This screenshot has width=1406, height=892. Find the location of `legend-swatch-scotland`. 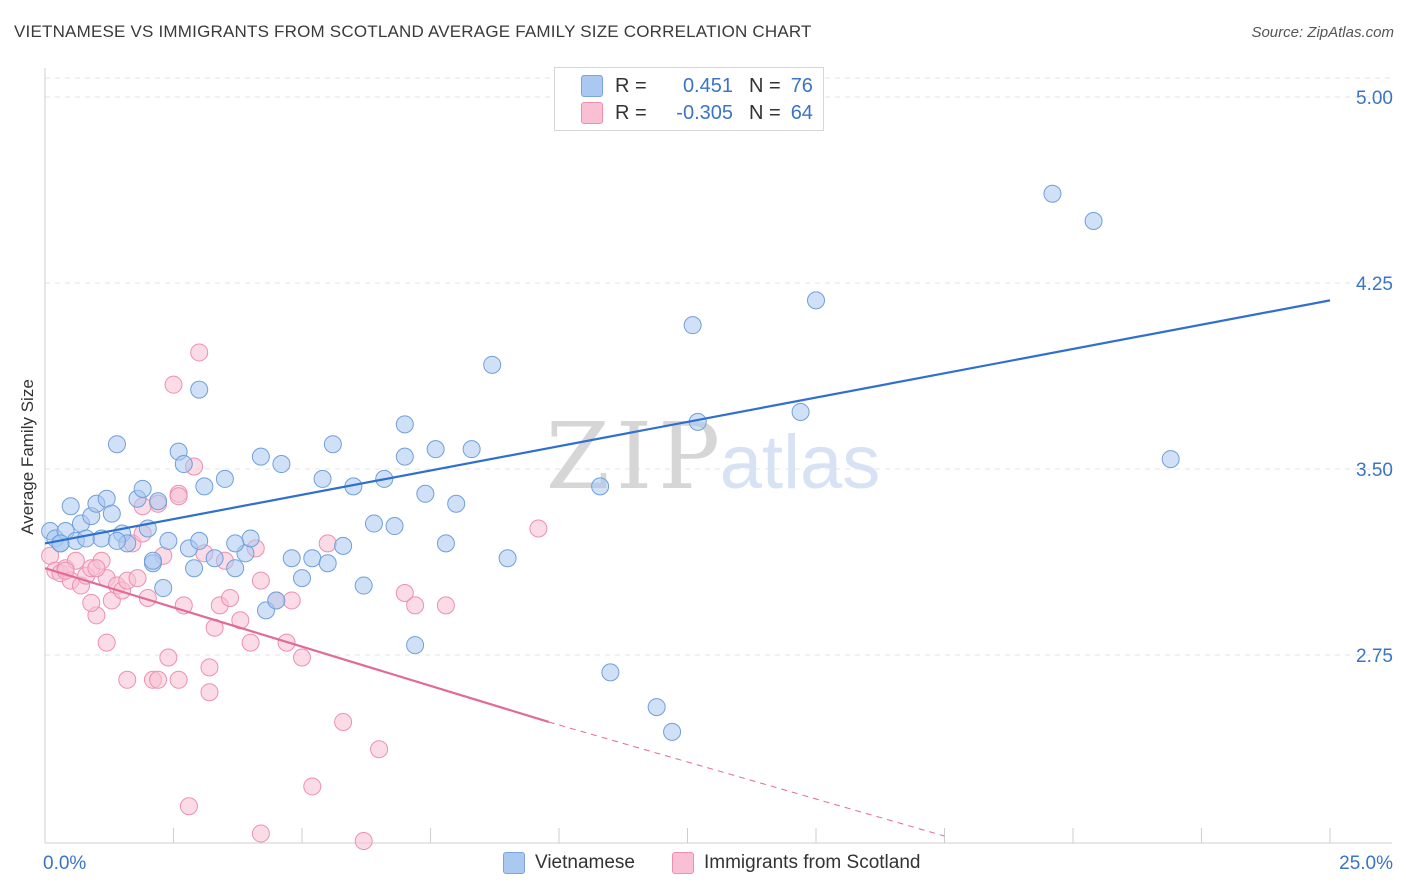

legend-swatch-scotland is located at coordinates (592, 113).